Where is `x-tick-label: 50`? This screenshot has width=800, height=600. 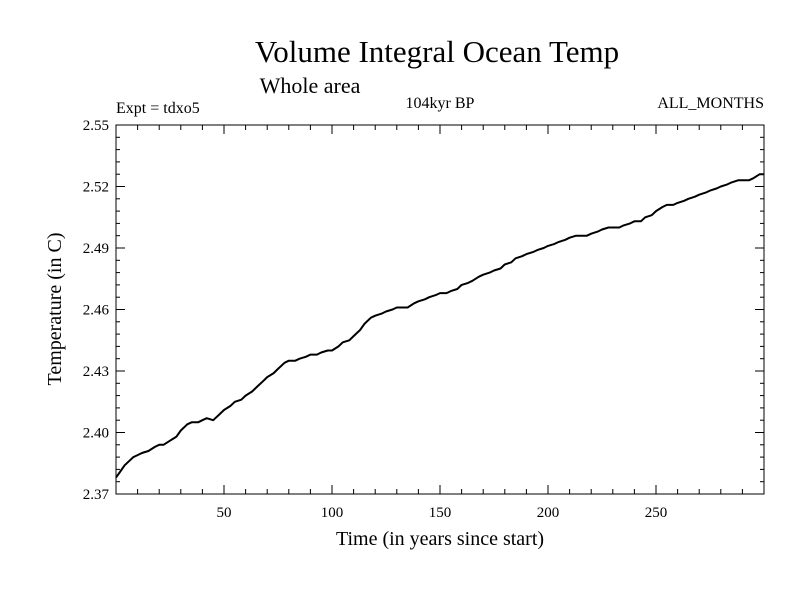
x-tick-label: 50 is located at coordinates (224, 513).